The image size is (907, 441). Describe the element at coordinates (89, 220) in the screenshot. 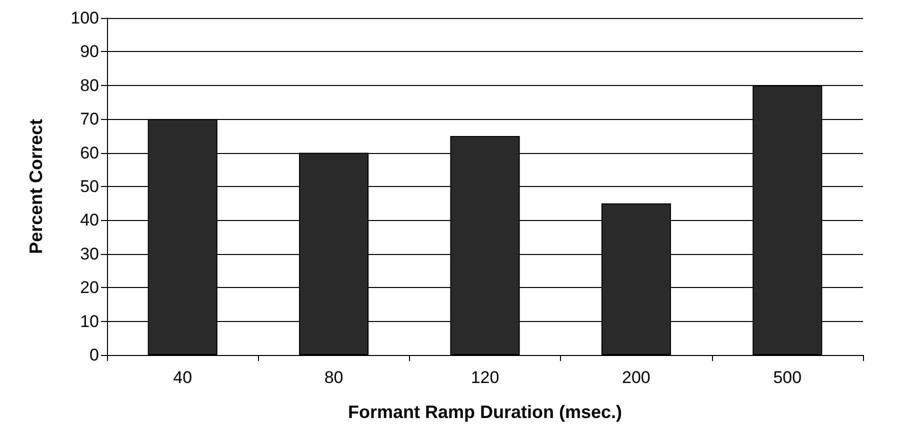

I see `y-tick-label: 40` at that location.